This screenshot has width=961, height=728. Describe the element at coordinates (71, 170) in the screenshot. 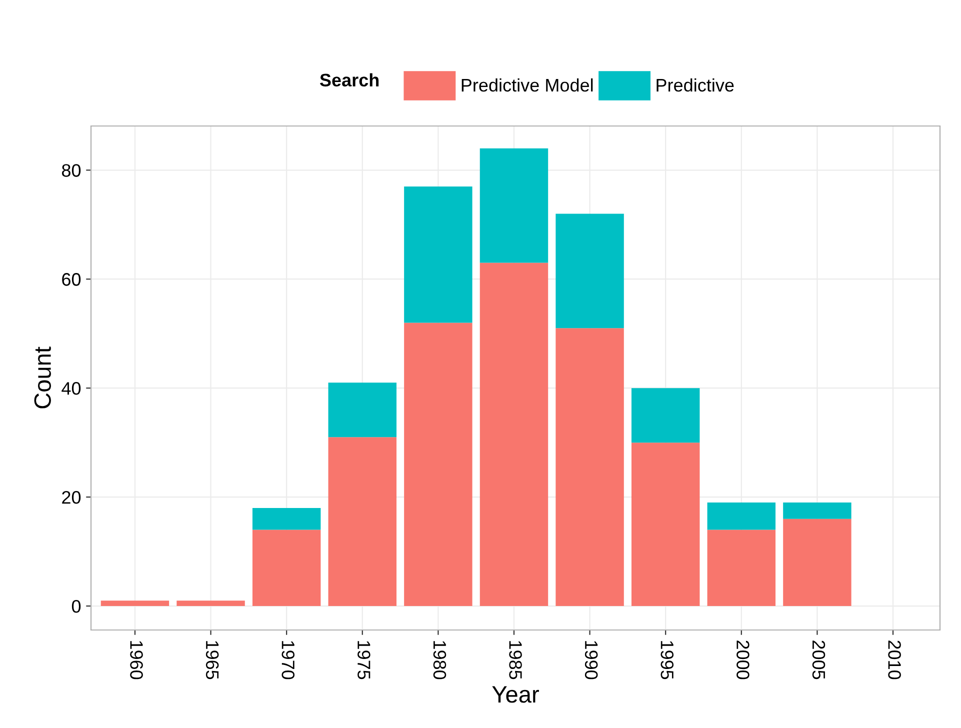

I see `y-tick-label: 80` at that location.